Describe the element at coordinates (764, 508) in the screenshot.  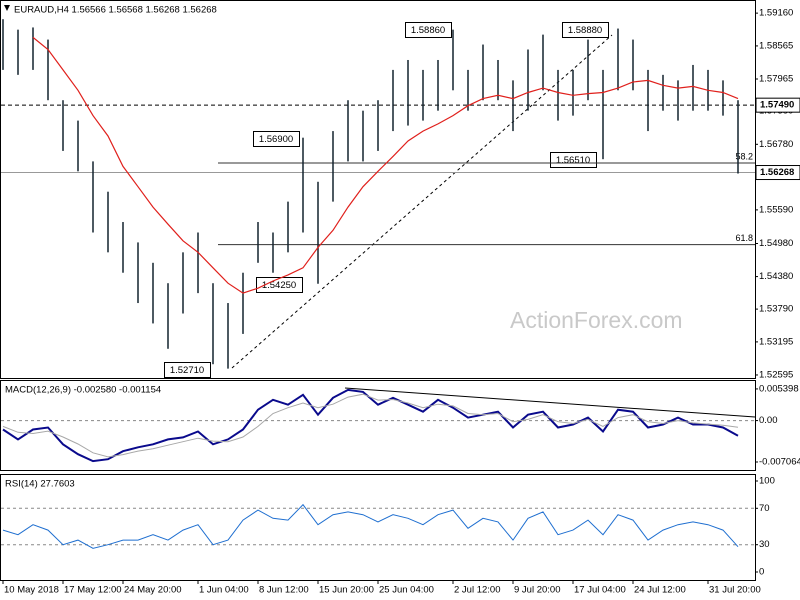
I see `y-tick-label: 70` at that location.